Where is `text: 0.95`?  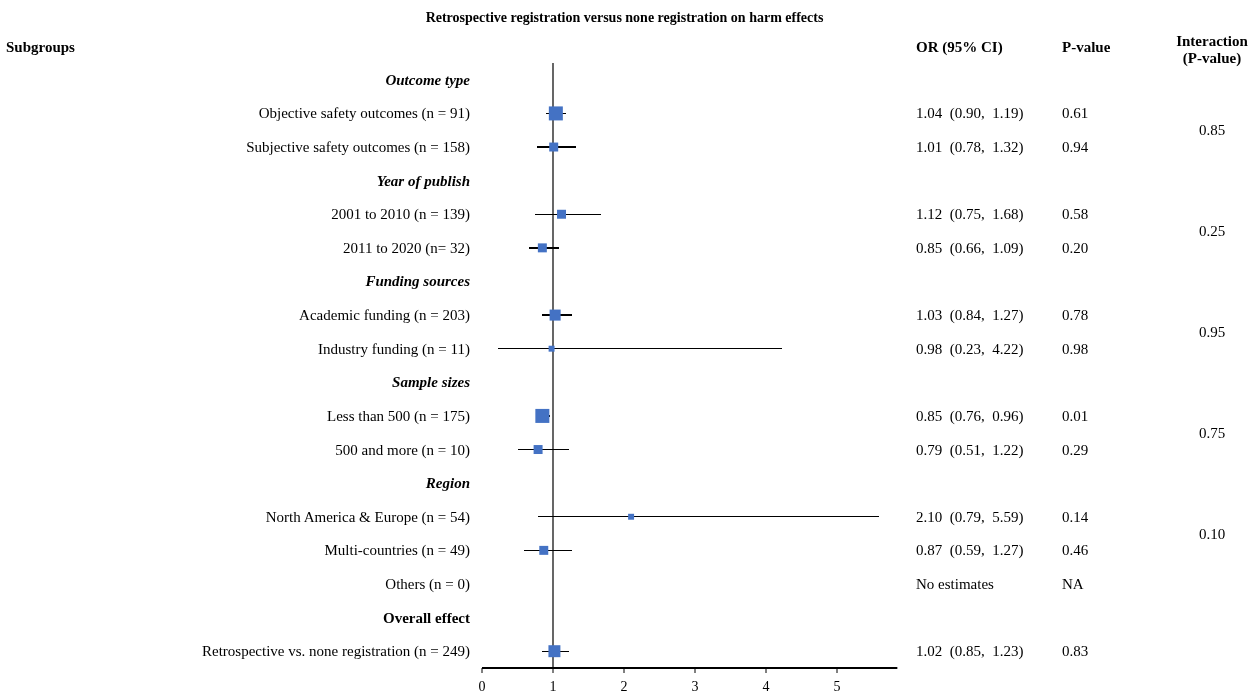
text: 0.95 is located at coordinates (1212, 331).